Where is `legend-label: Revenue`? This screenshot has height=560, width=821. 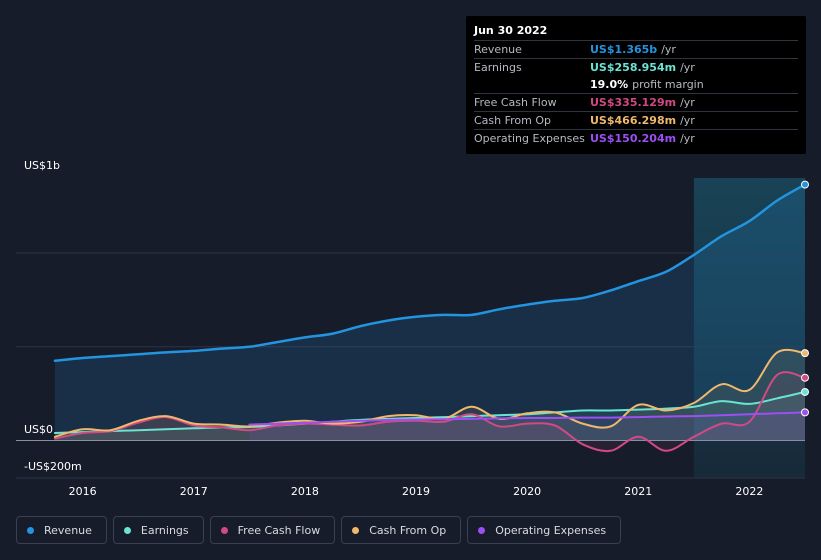
legend-label: Revenue is located at coordinates (68, 530).